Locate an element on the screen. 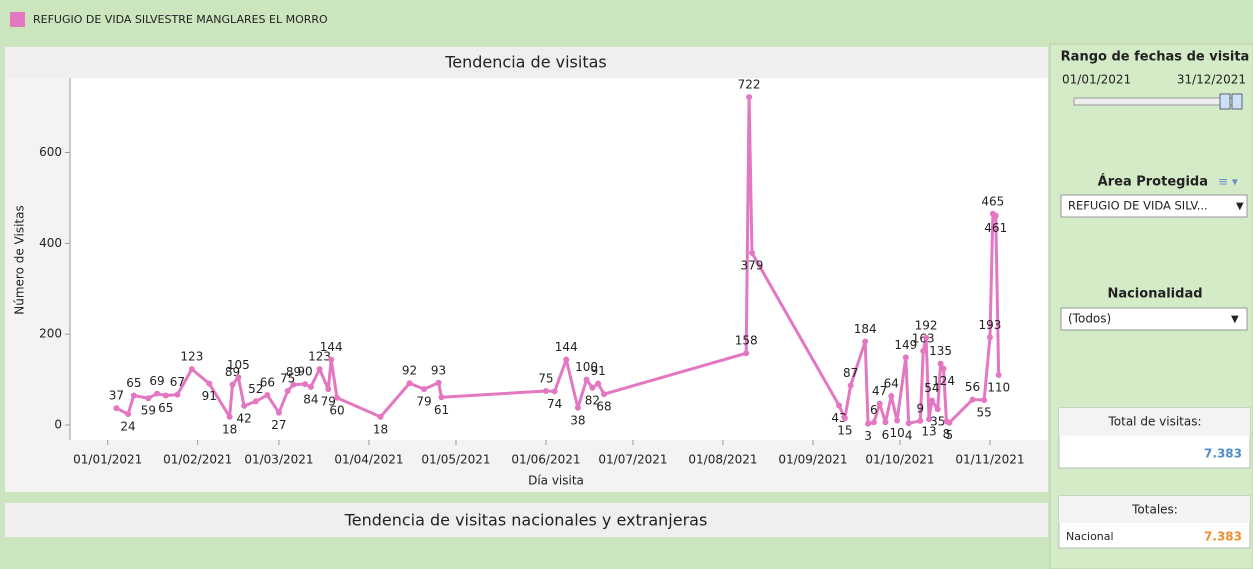  x-tick-label: 01/03/2021 is located at coordinates (278, 460).